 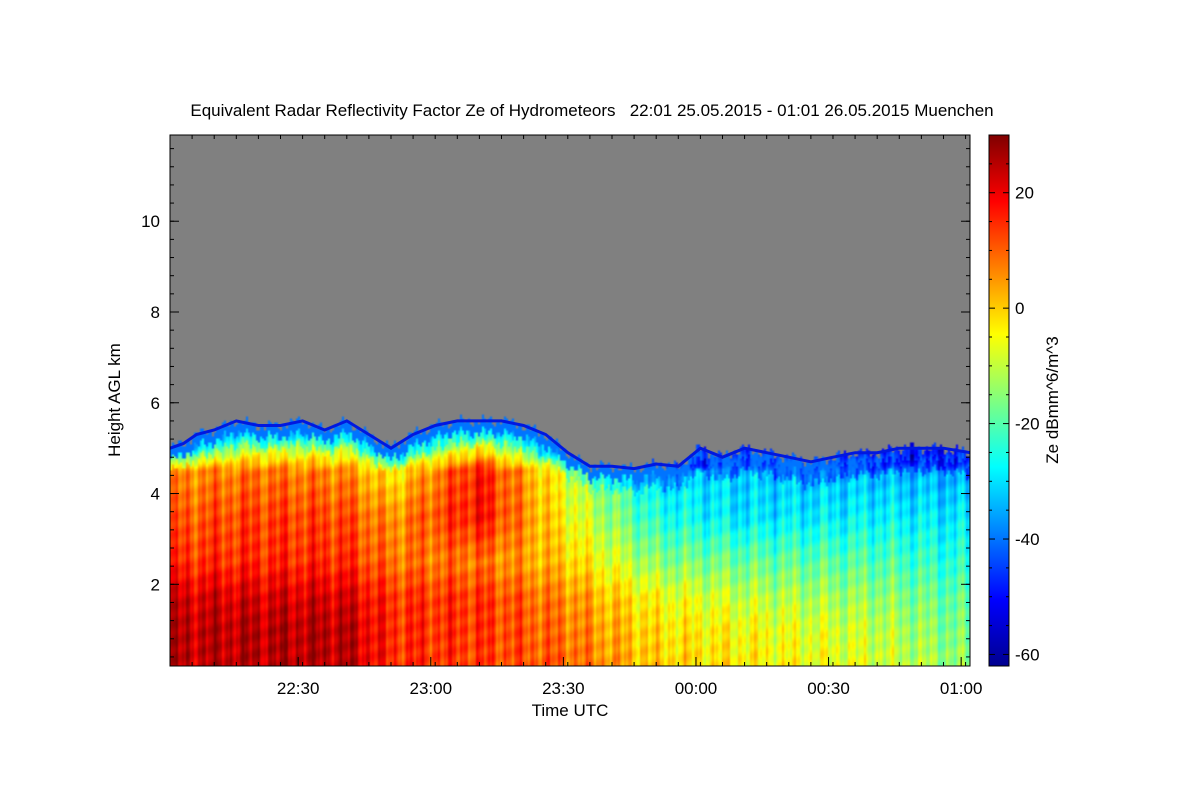 What do you see at coordinates (828, 688) in the screenshot?
I see `x-tick-label: 00:30` at bounding box center [828, 688].